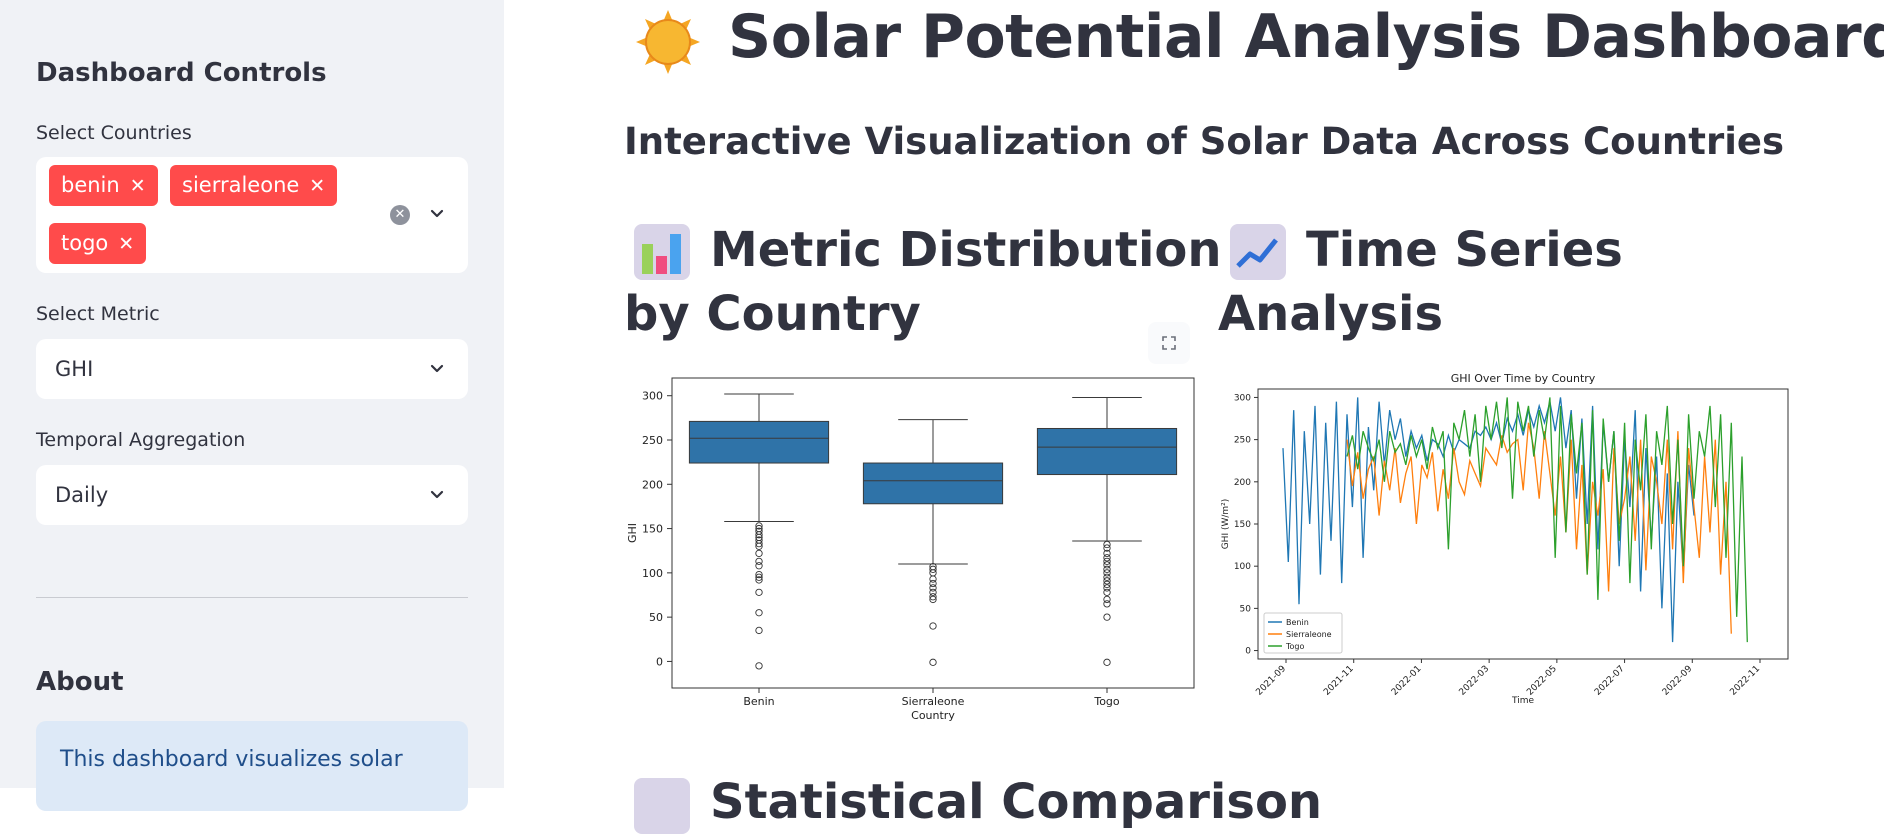  I want to click on chart-title: GHI Over Time by Country, so click(1523, 378).